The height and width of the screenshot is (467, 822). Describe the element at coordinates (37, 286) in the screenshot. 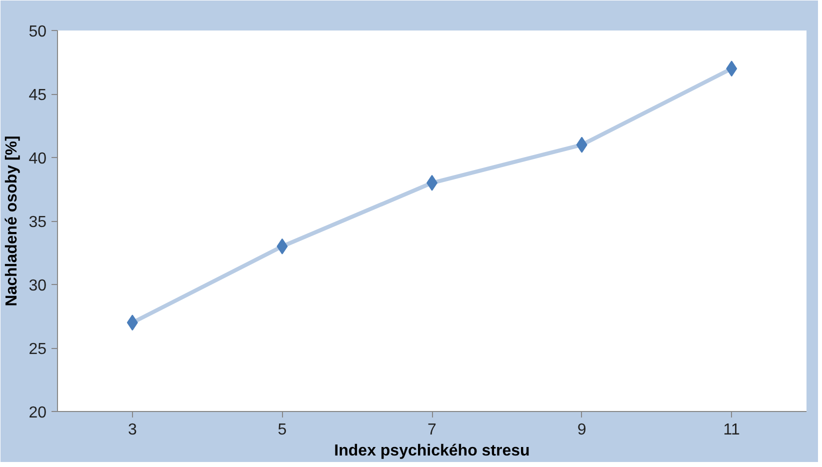

I see `y-tick-label: 30` at that location.